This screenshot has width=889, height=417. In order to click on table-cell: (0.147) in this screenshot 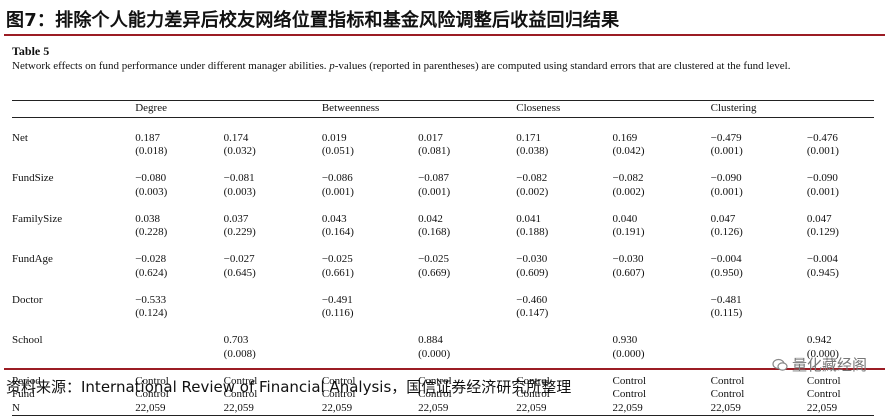, I will do `click(564, 314)`.